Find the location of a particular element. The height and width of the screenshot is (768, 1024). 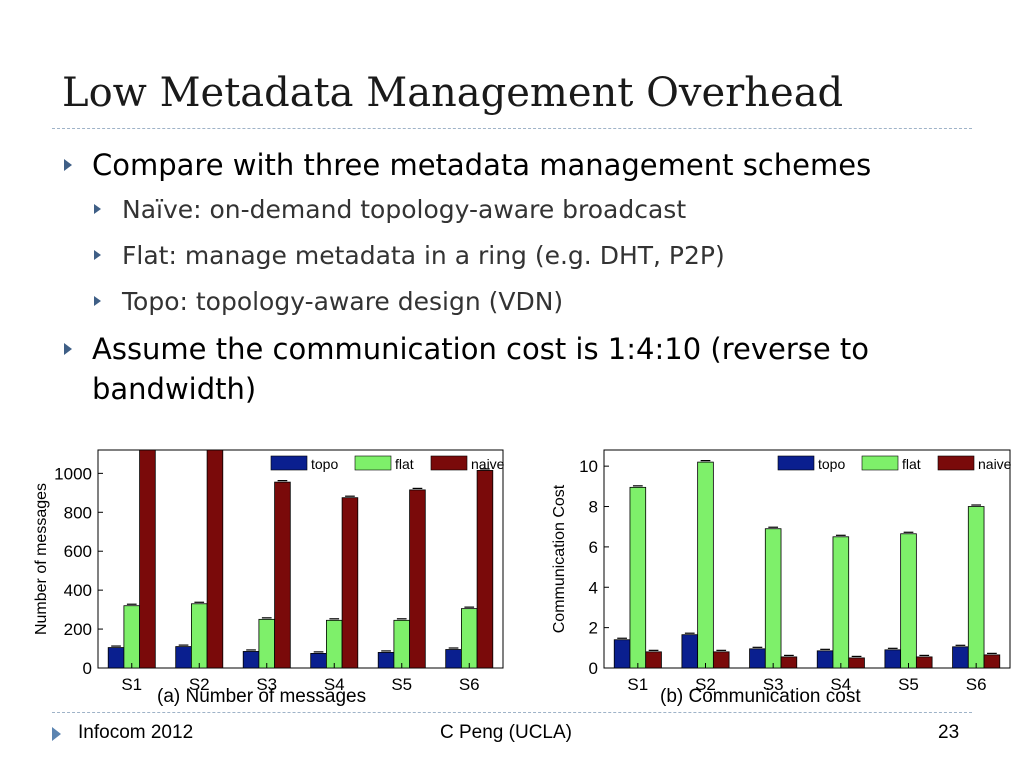

y-tick-label: 800 is located at coordinates (78, 512).